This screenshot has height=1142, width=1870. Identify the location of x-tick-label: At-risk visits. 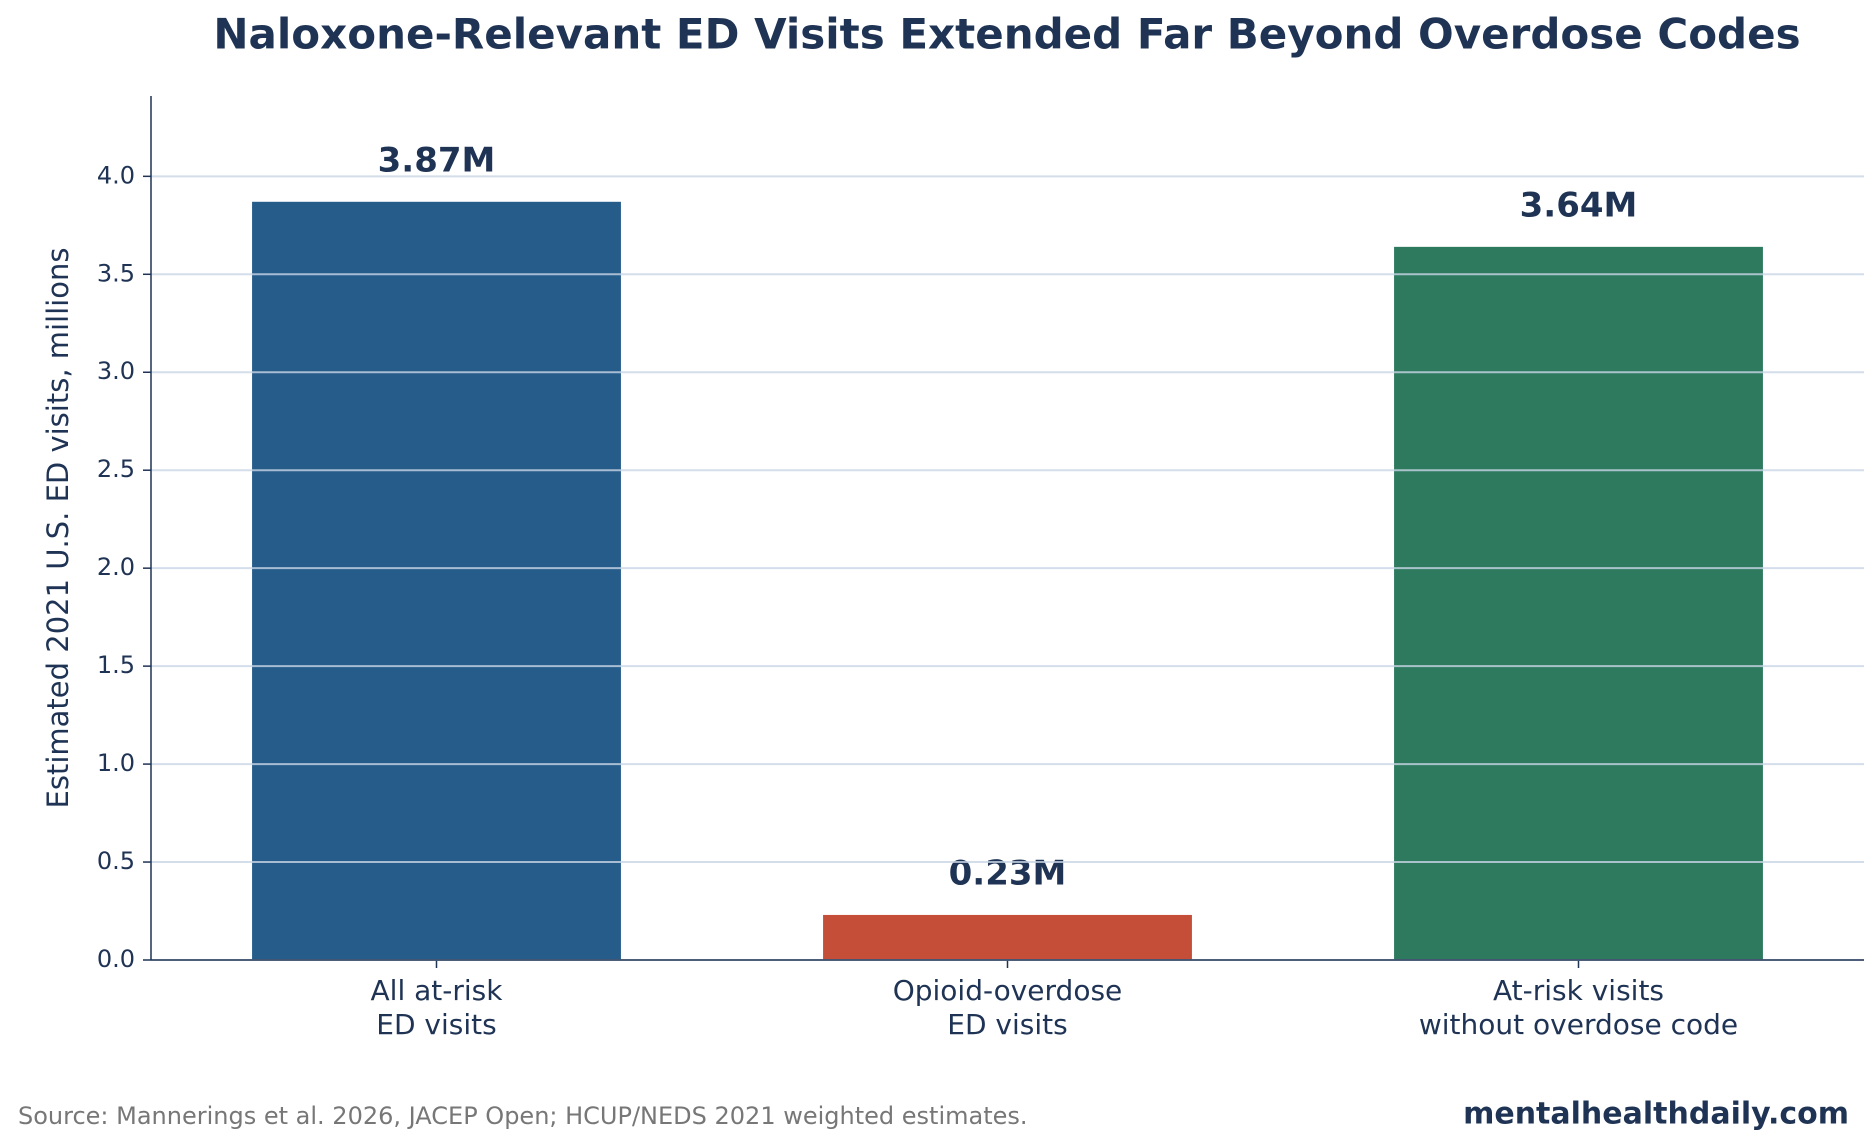
(1578, 990).